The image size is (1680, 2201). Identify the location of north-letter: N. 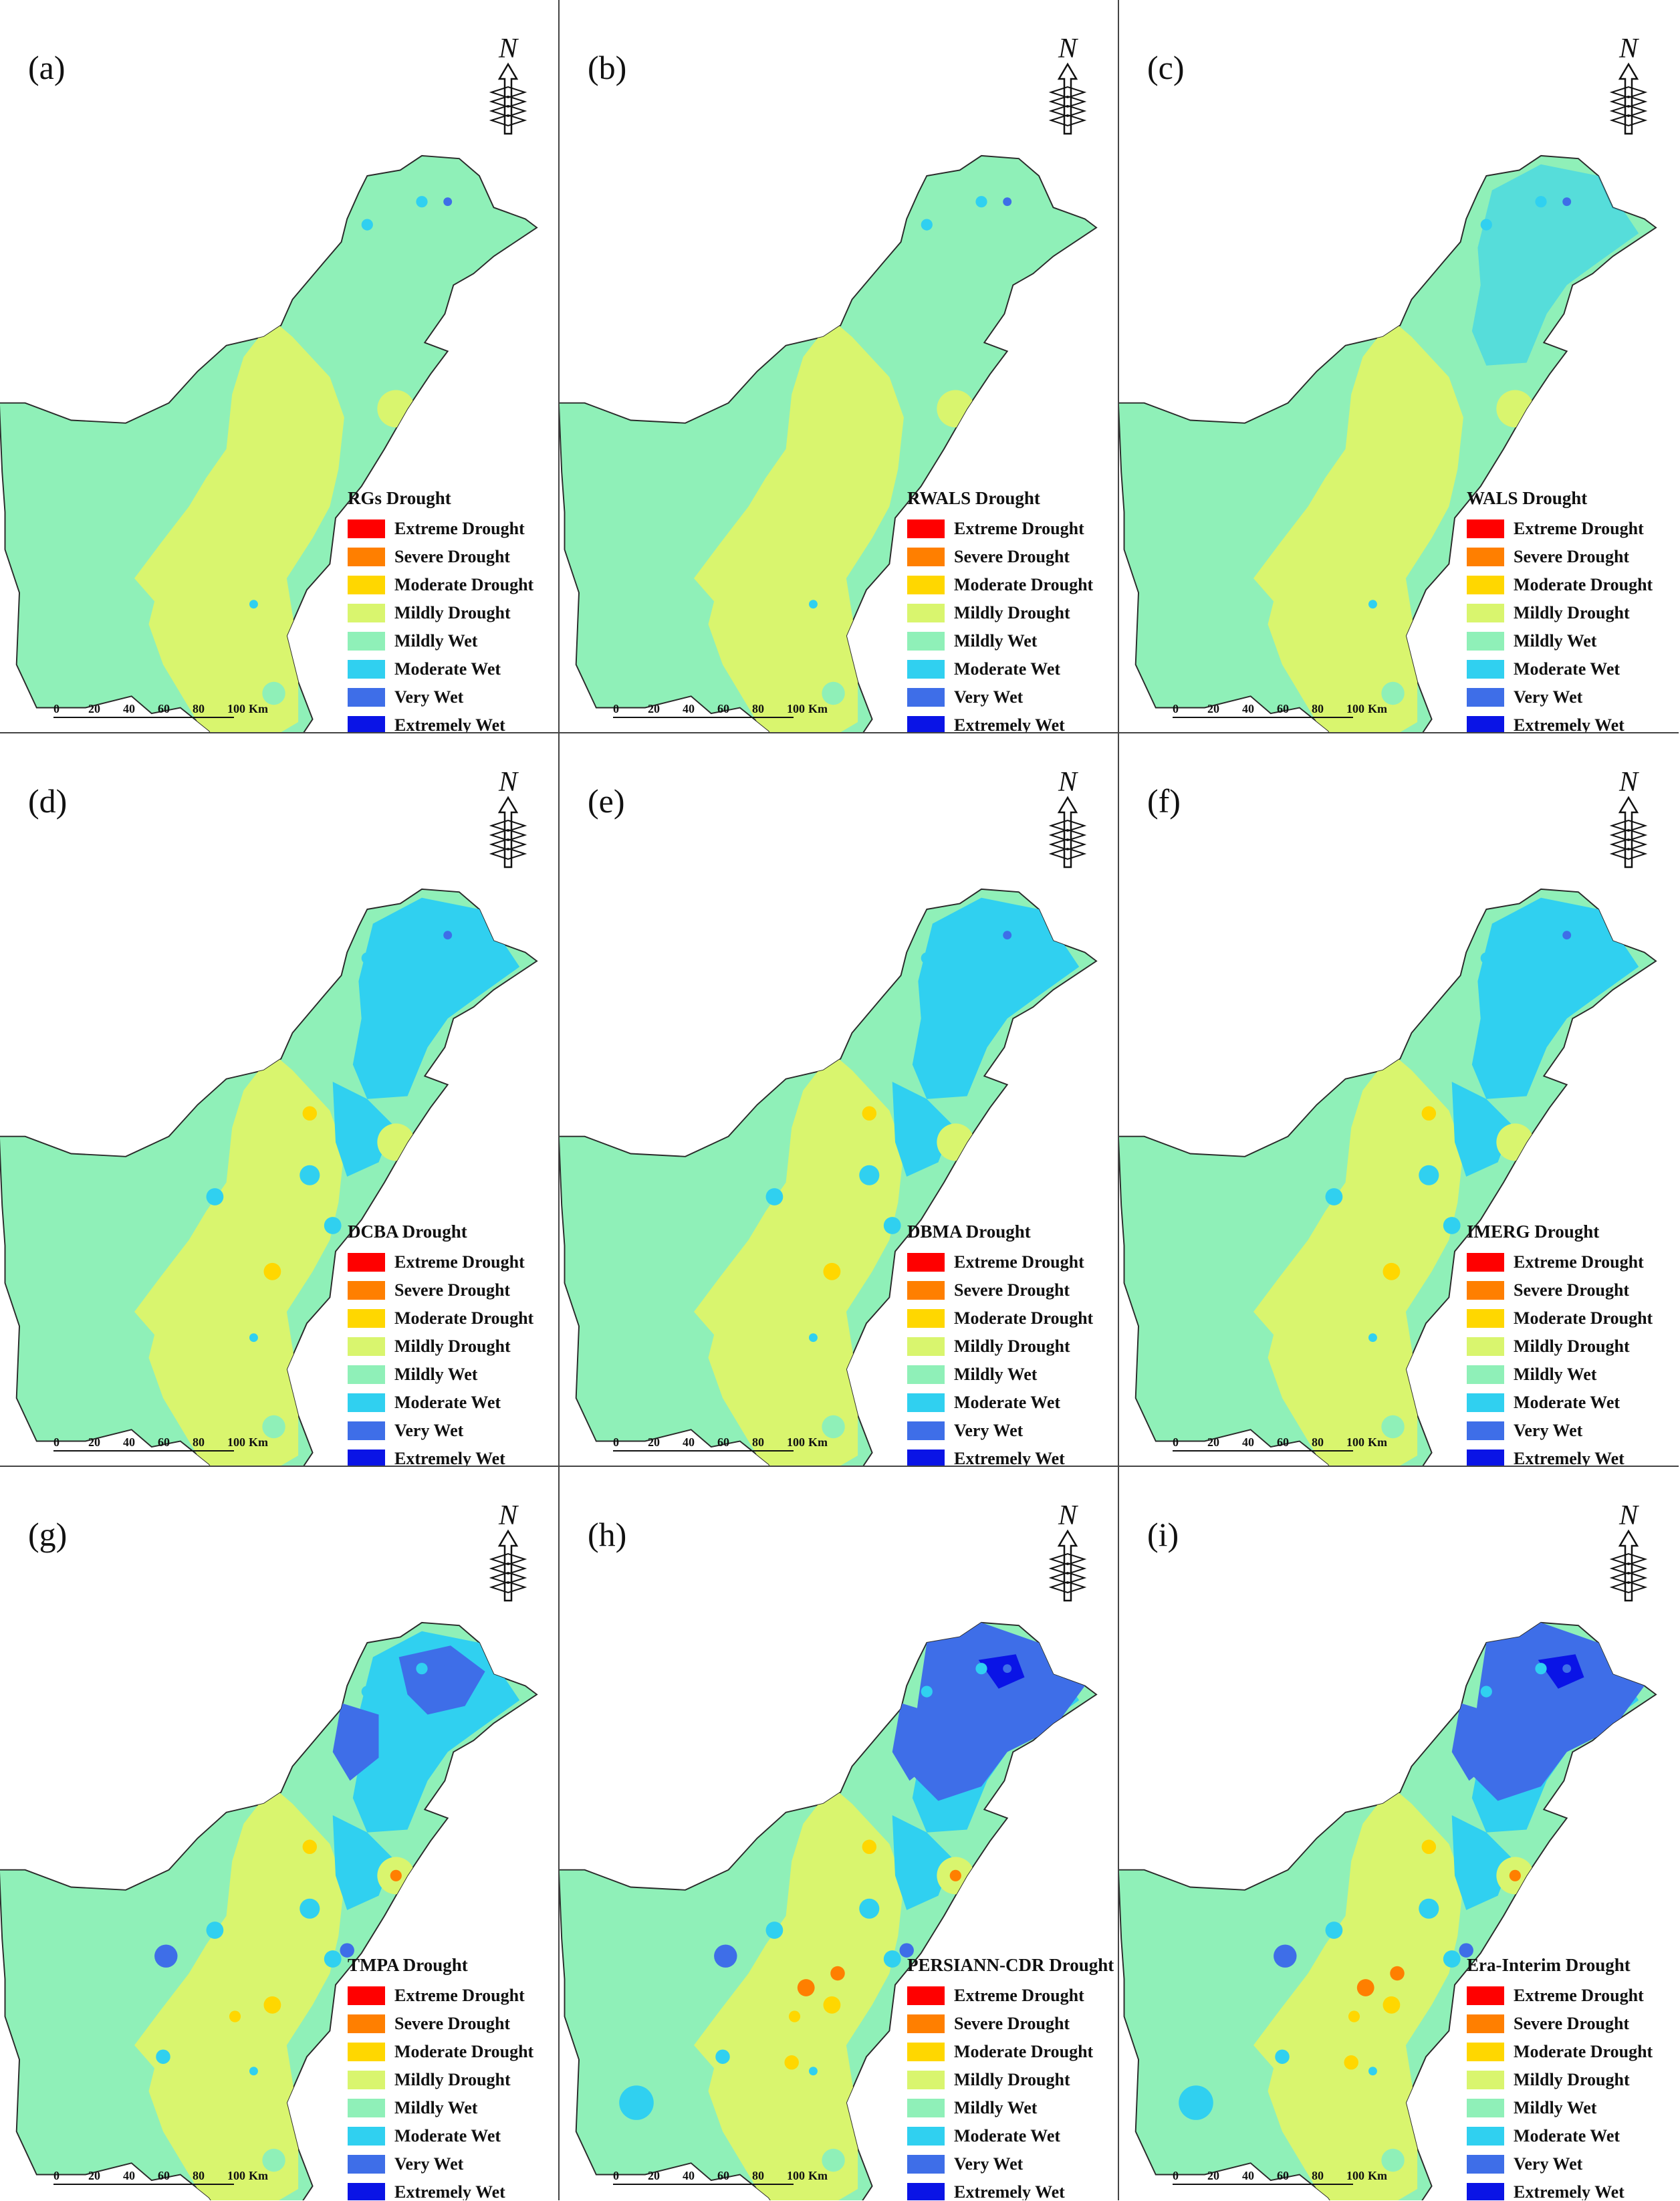
(507, 48).